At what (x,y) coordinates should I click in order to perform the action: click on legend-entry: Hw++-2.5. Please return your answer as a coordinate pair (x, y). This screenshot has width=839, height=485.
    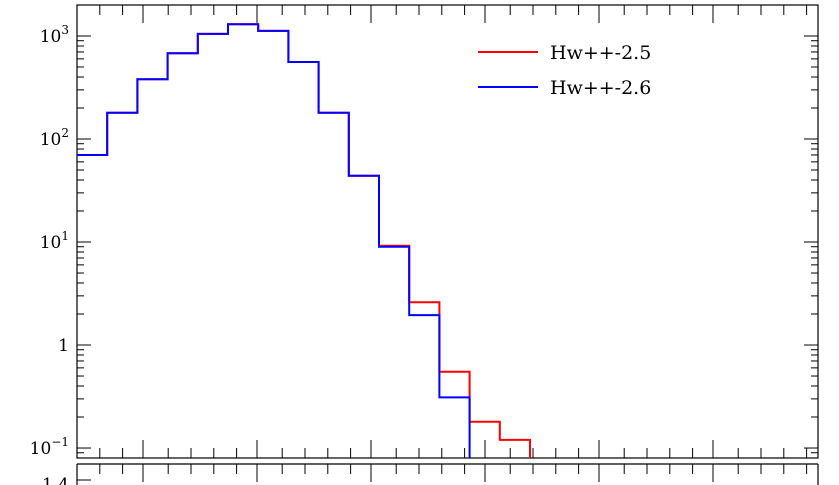
    Looking at the image, I should click on (600, 53).